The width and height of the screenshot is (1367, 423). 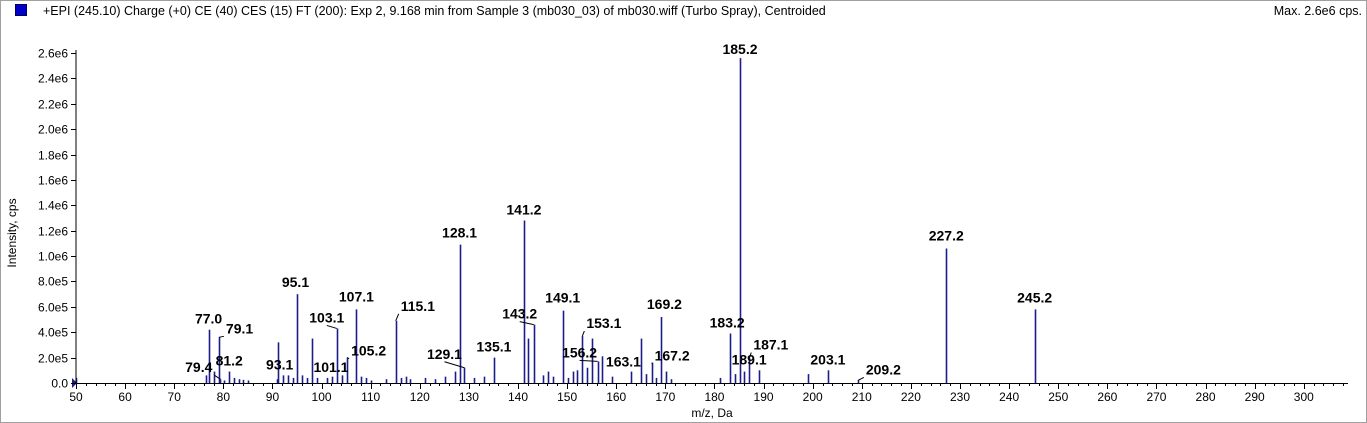 I want to click on peak-label: 141.2, so click(x=523, y=210).